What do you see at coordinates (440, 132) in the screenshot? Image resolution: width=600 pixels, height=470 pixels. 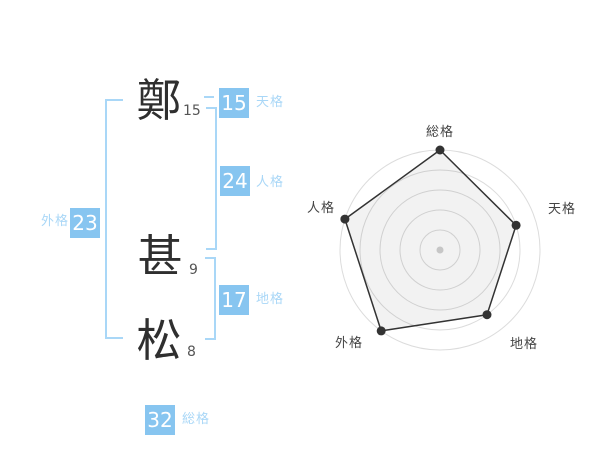 I see `radar-axis-label: 総格` at bounding box center [440, 132].